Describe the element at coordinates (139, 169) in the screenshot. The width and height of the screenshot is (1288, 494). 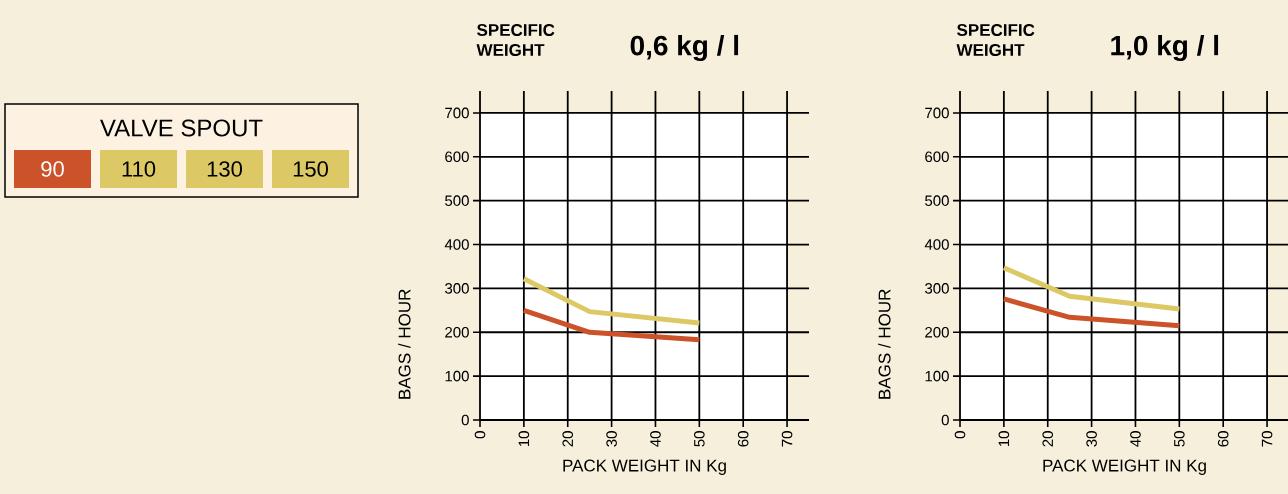
I see `text: 110` at that location.